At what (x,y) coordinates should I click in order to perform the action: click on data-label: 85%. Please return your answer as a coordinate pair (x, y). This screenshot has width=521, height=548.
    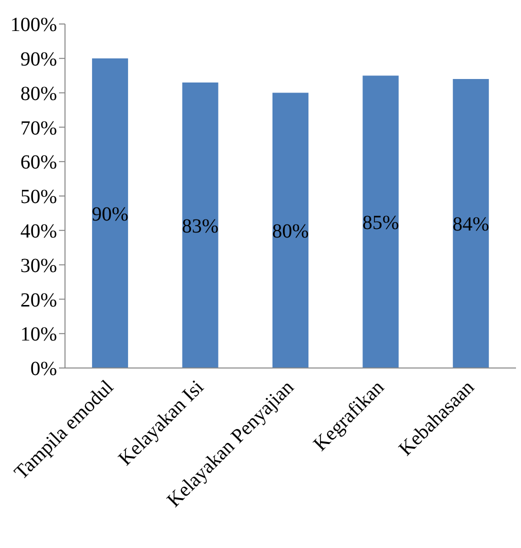
    Looking at the image, I should click on (380, 223).